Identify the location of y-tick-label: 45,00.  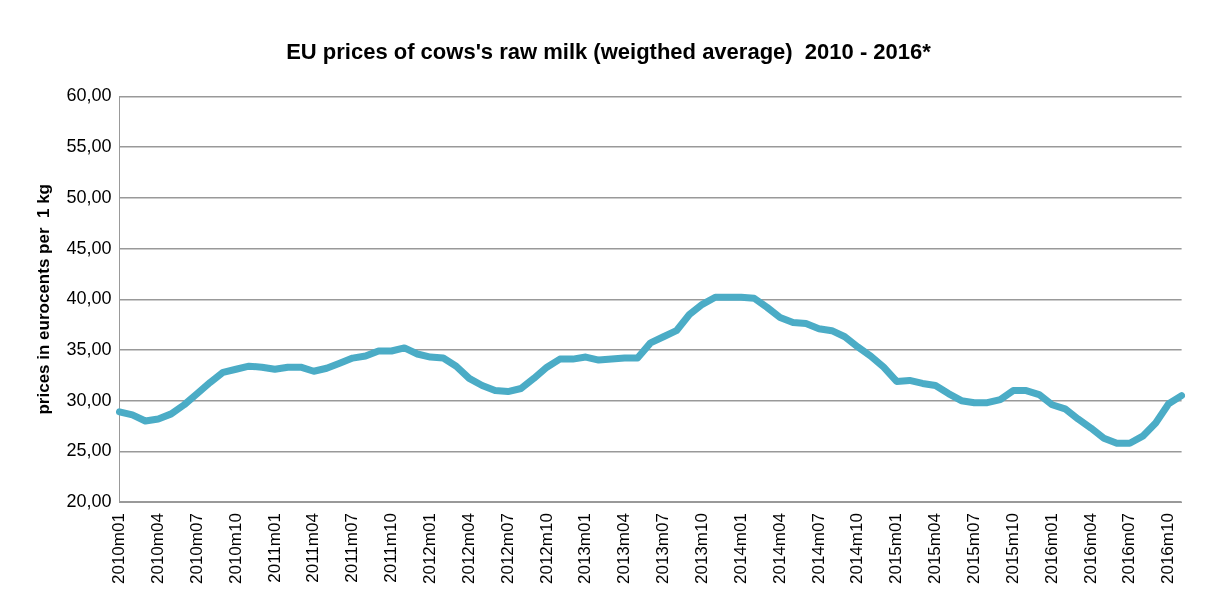
(89, 247).